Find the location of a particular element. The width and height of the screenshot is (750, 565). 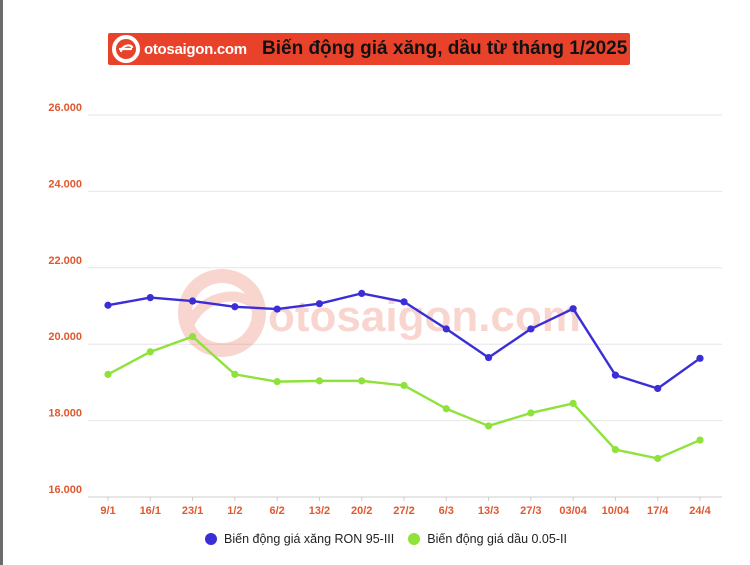

x-tick-label: 03/04 is located at coordinates (573, 511).